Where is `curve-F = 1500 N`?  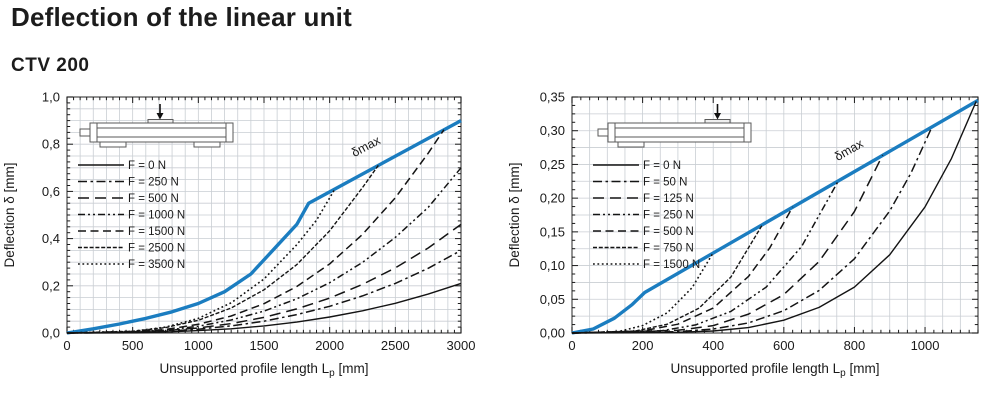
curve-F = 1500 N is located at coordinates (642, 293).